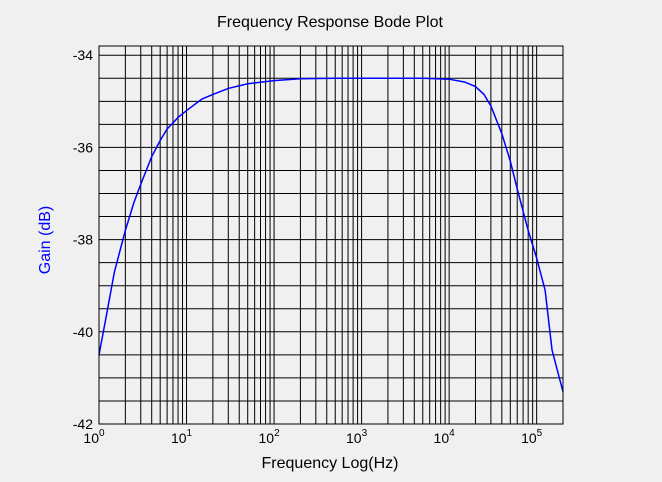 The height and width of the screenshot is (482, 662). I want to click on x-tick-exponent: 2, so click(277, 433).